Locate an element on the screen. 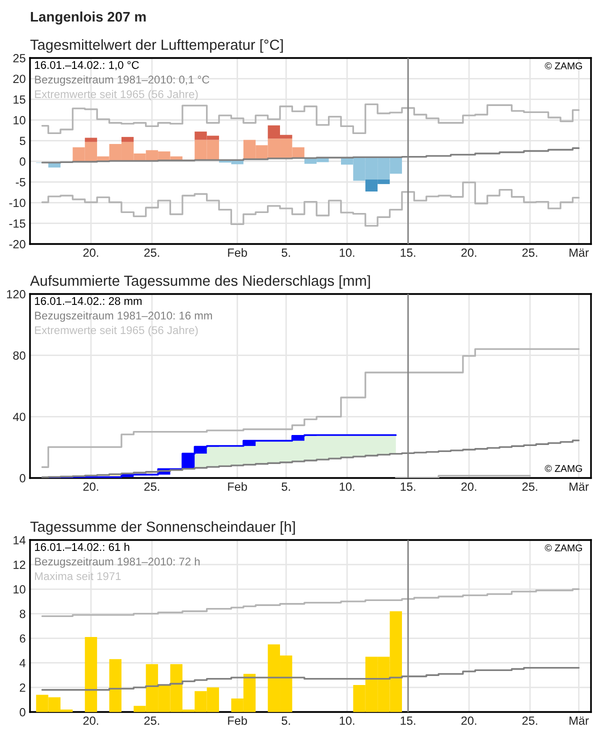 The height and width of the screenshot is (729, 596). y-tick-label: -20 is located at coordinates (17, 244).